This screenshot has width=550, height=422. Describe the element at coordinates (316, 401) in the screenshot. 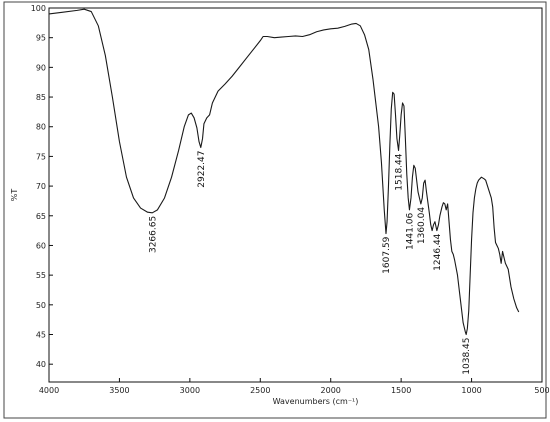

I see `x-axis-title: Wavenumbers (cm⁻¹)` at that location.